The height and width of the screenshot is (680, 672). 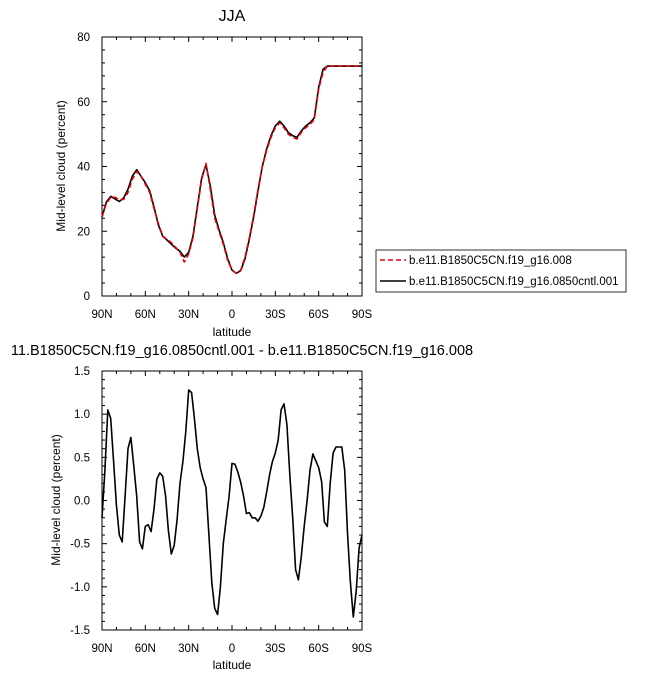 I want to click on chart-title-top: JJA, so click(x=232, y=16).